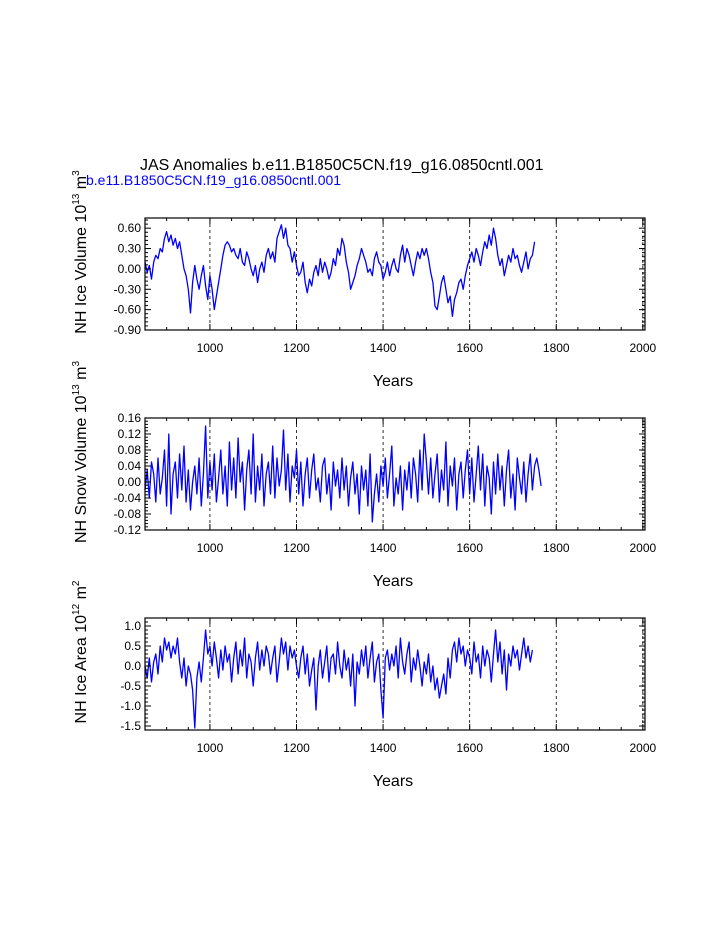 This screenshot has height=935, width=723. I want to click on y-axis-label: NH Ice Volume 1013 m3, so click(80, 252).